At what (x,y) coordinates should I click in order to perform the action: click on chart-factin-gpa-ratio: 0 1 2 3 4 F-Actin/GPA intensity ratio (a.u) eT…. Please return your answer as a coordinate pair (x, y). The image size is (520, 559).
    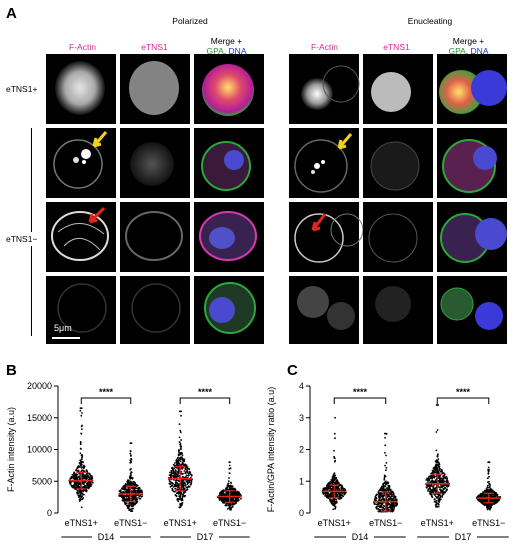
    Looking at the image, I should click on (387, 461).